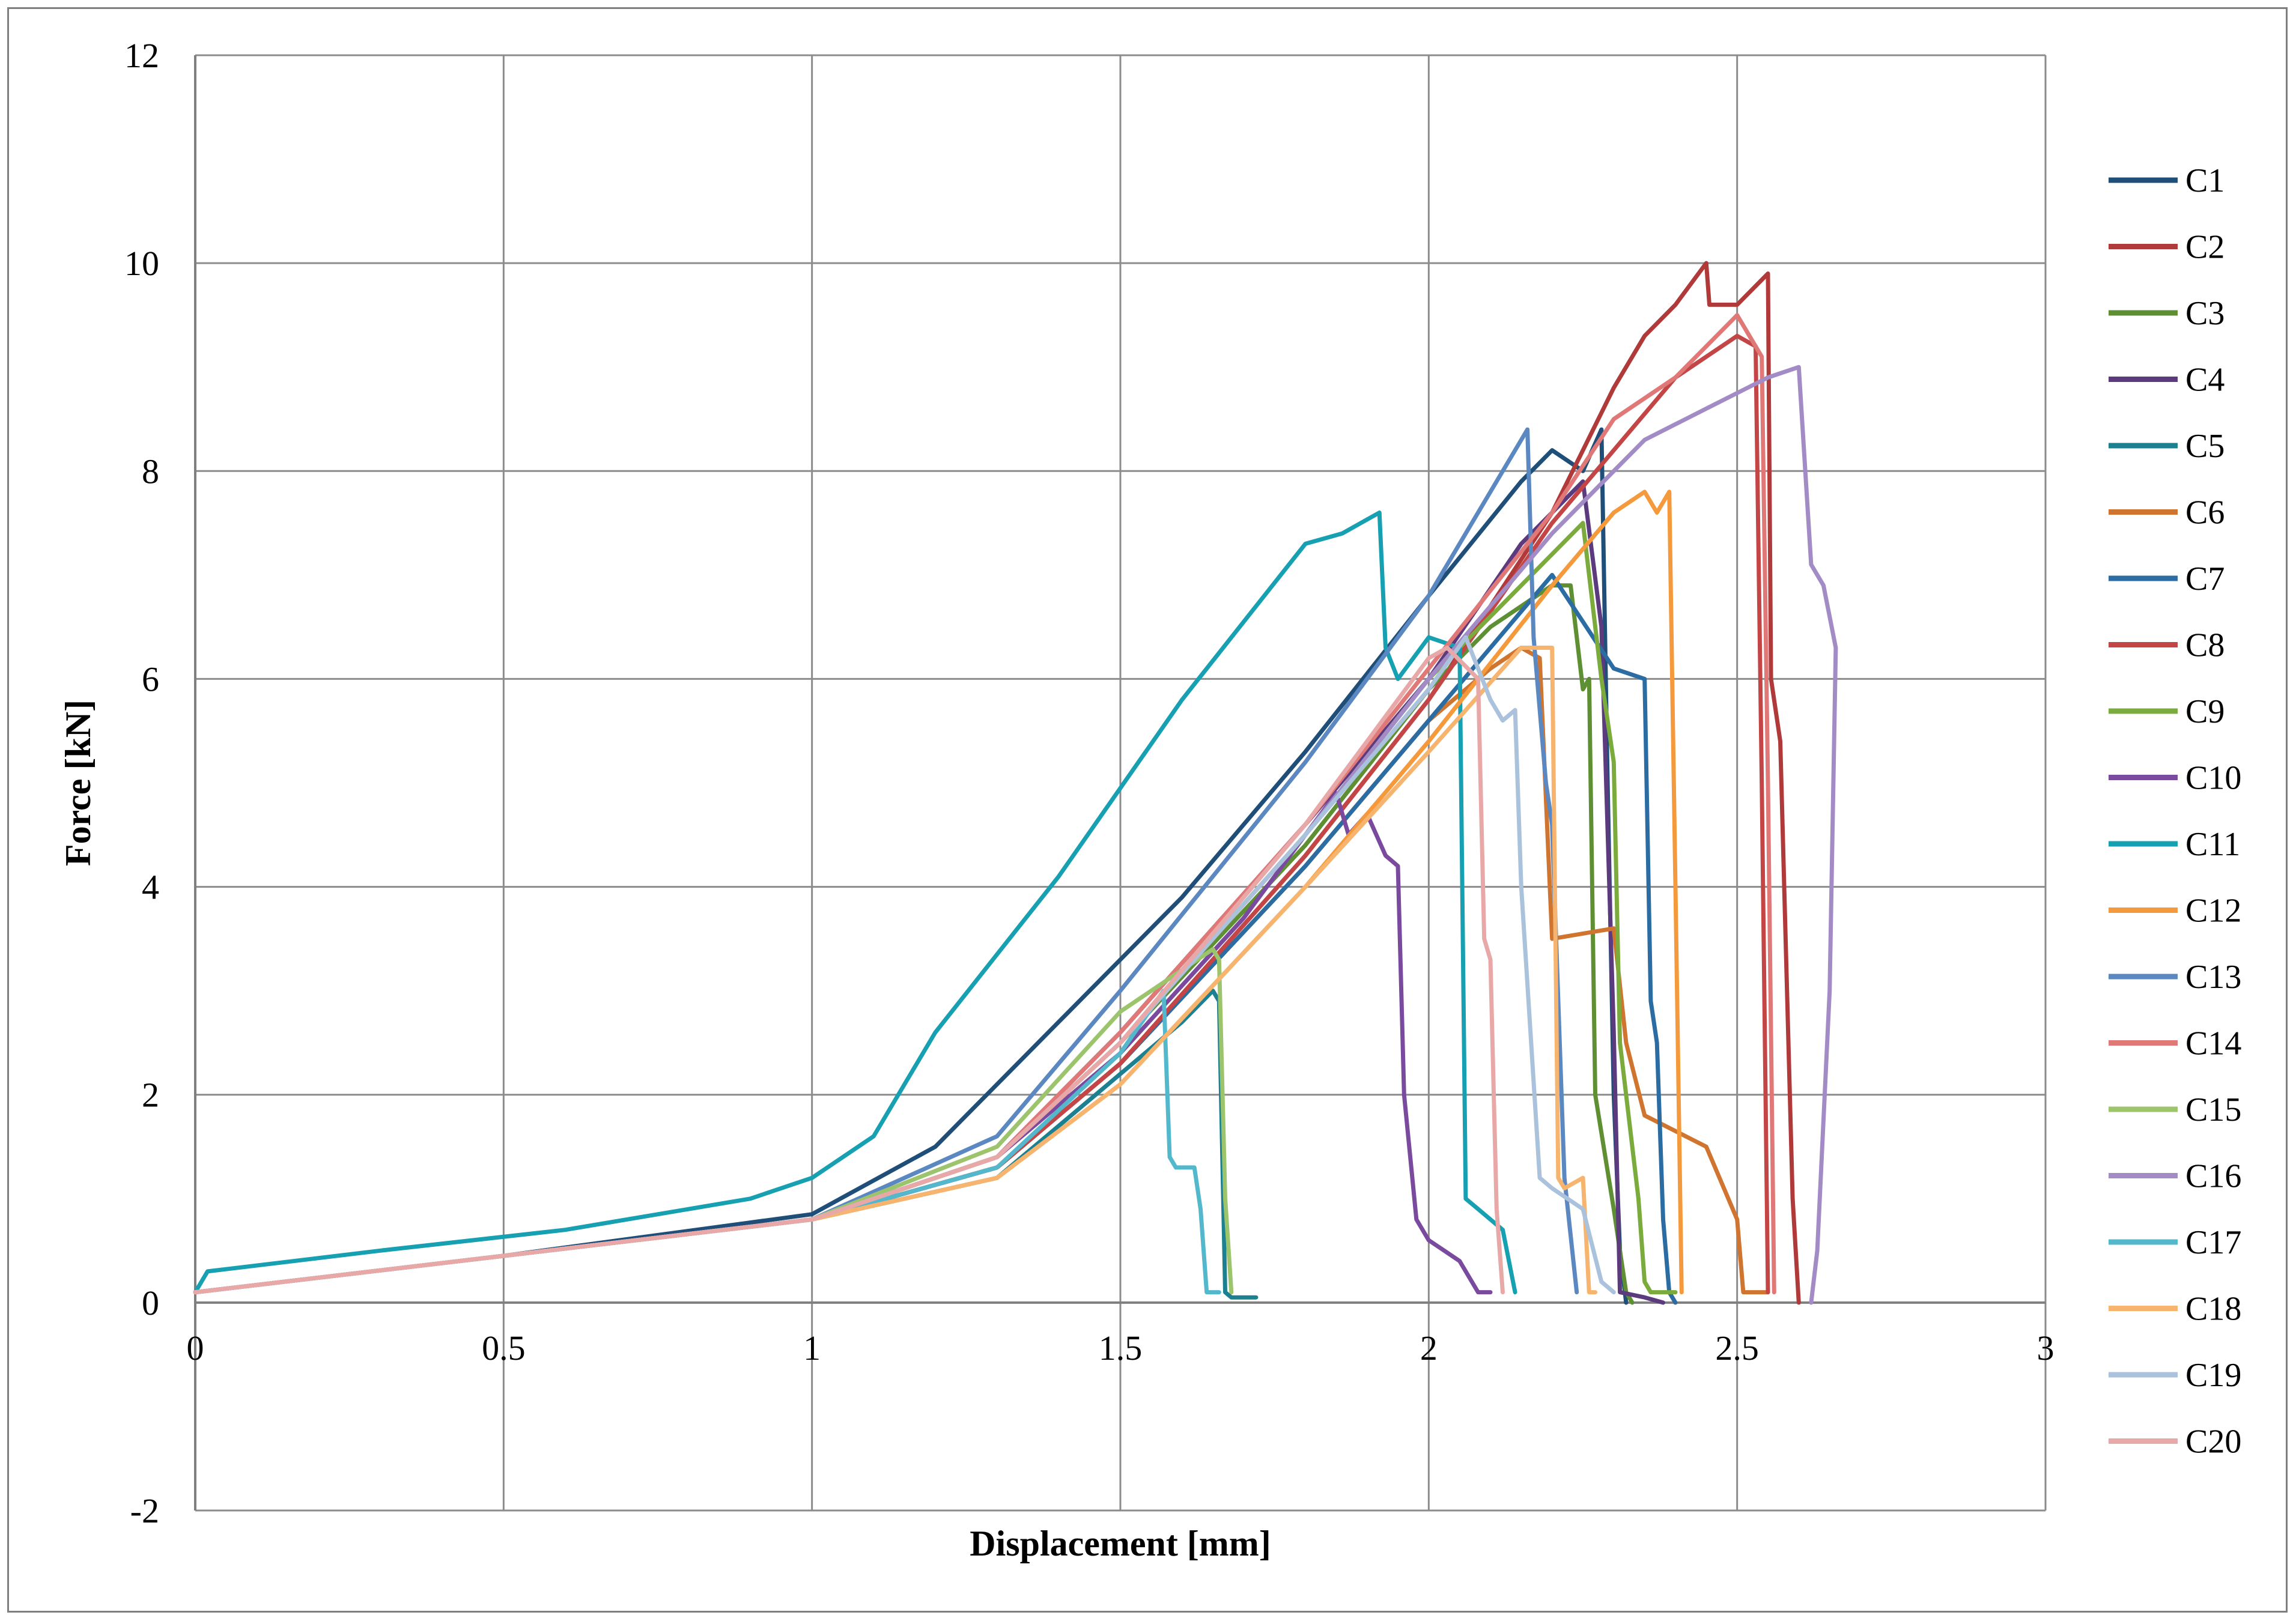  What do you see at coordinates (2205, 646) in the screenshot?
I see `legend-label-c8: C8` at bounding box center [2205, 646].